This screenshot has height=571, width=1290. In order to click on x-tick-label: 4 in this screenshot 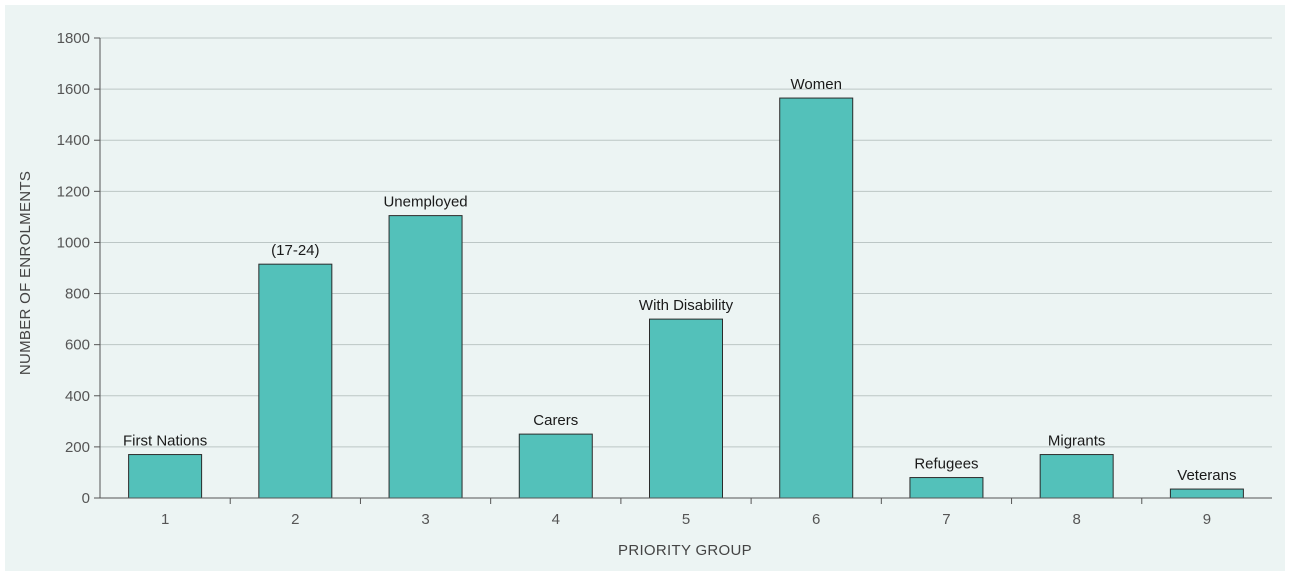, I will do `click(556, 519)`.